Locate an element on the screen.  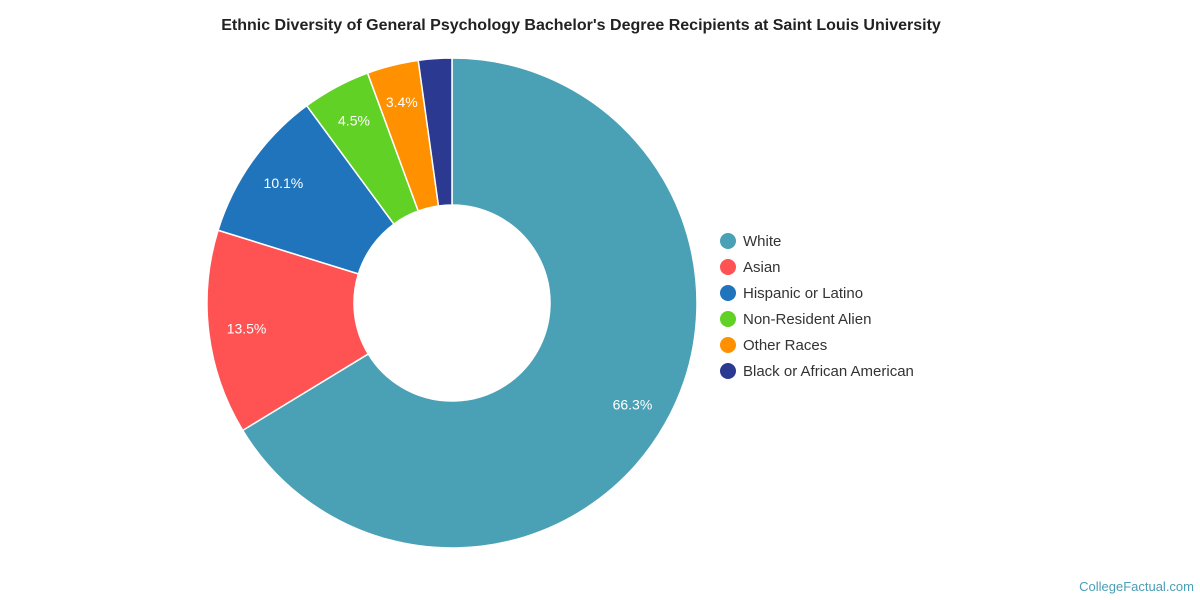
legend-item: Black or African American is located at coordinates (817, 371).